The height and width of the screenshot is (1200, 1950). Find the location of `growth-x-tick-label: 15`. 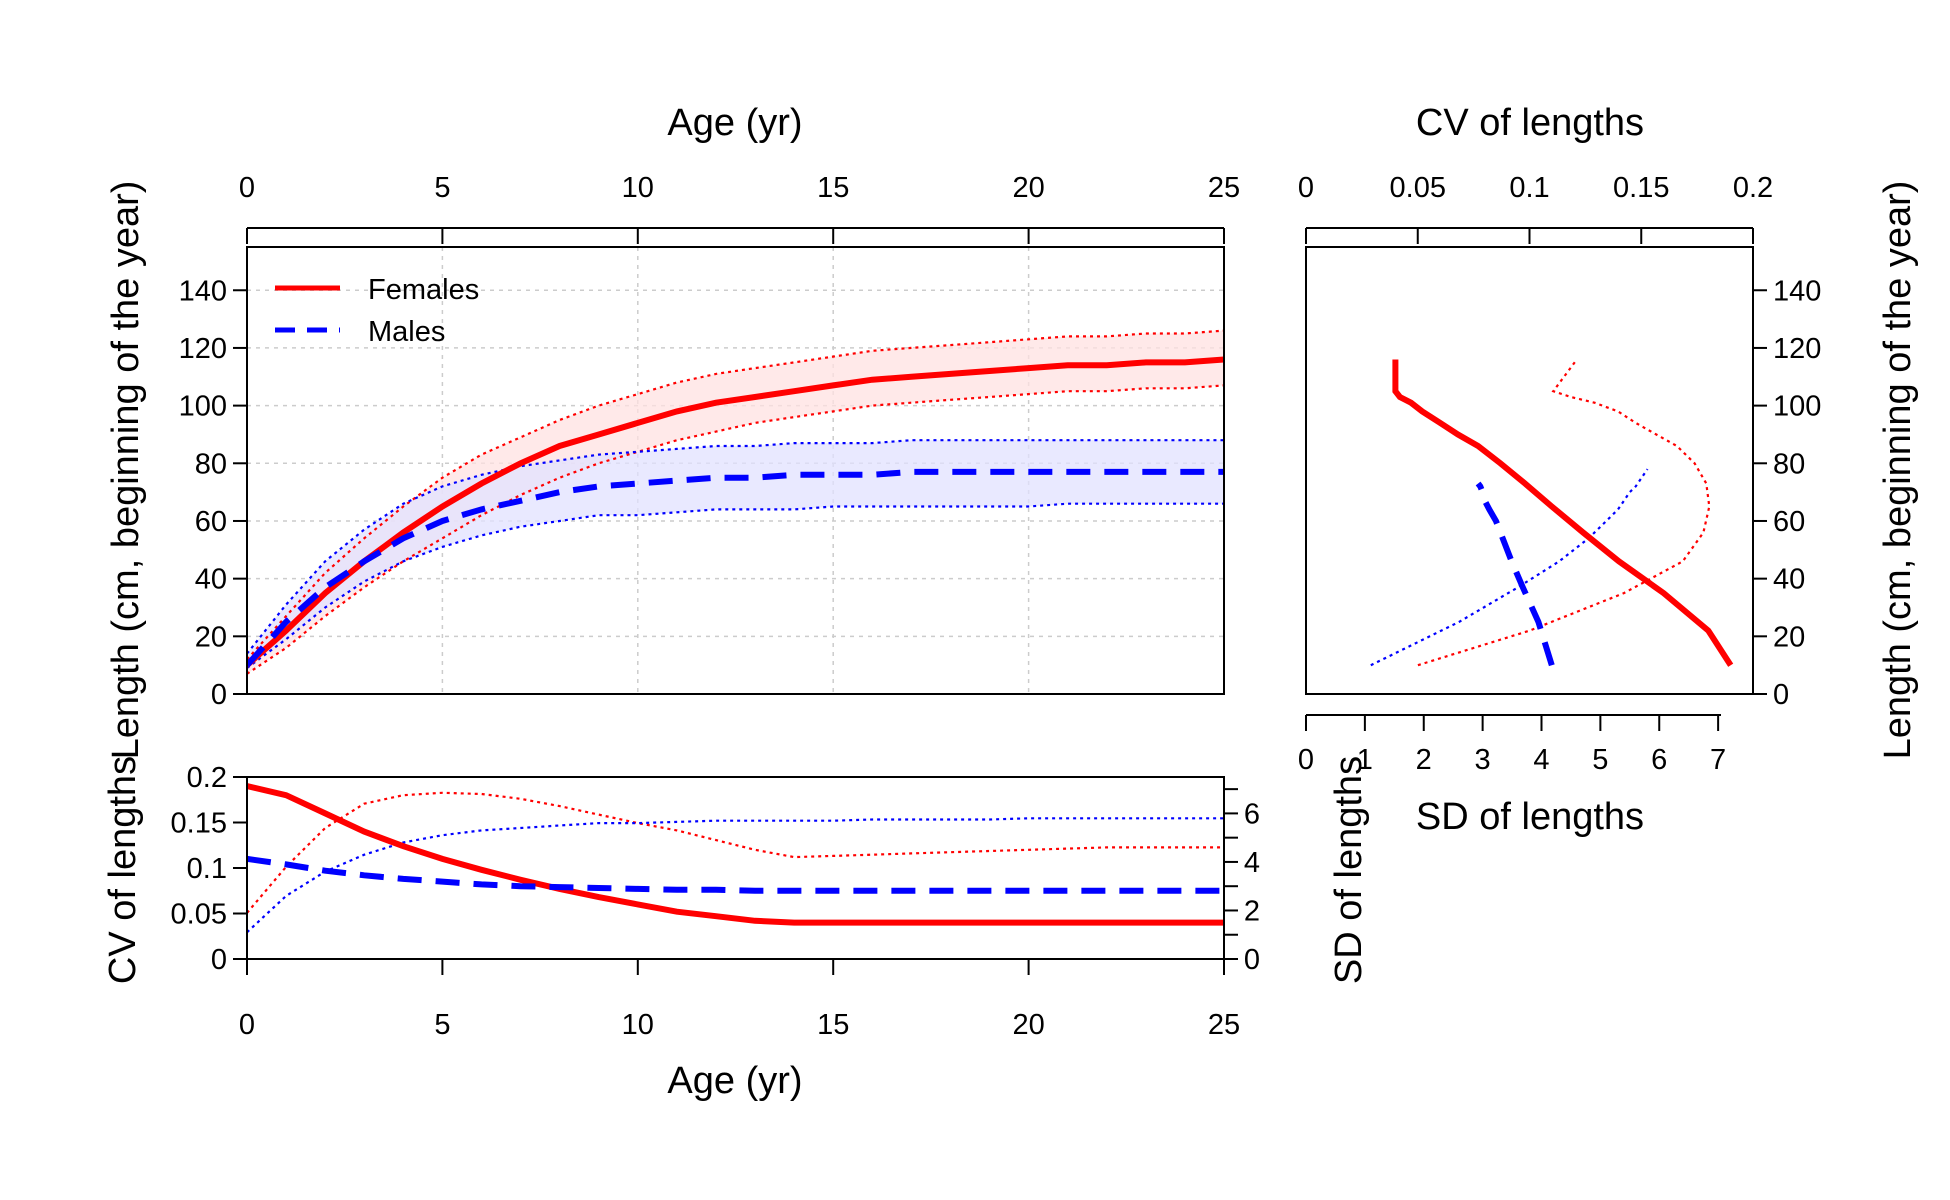

growth-x-tick-label: 15 is located at coordinates (833, 188).